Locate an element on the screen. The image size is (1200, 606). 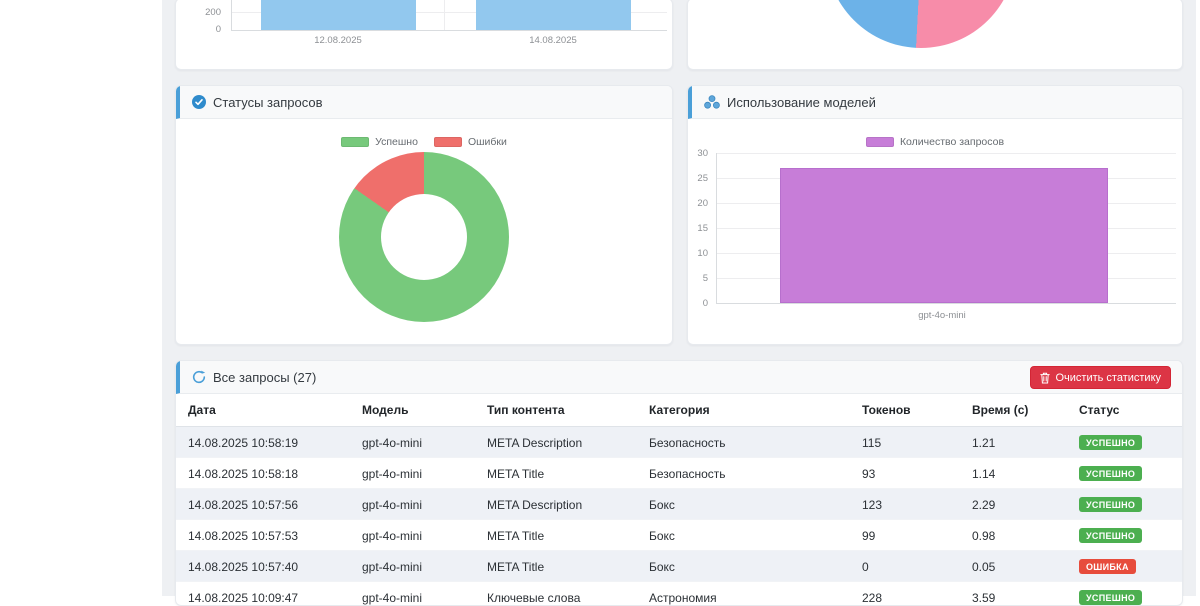
legend-item-success: Успешно is located at coordinates (379, 142).